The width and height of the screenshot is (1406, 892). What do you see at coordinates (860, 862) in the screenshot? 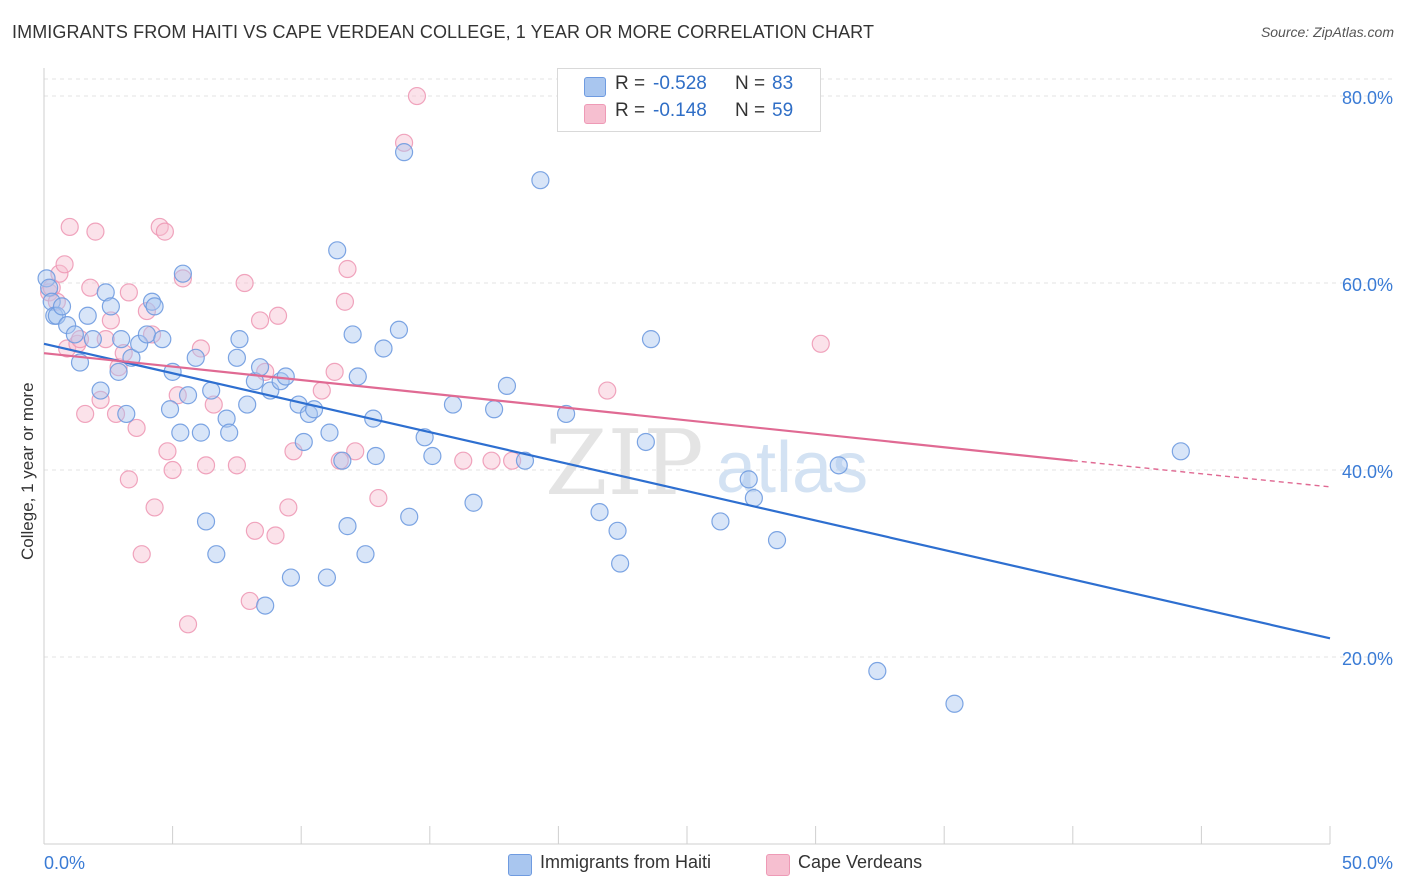
I see `bottom-legend-label: Cape Verdeans` at bounding box center [860, 862].